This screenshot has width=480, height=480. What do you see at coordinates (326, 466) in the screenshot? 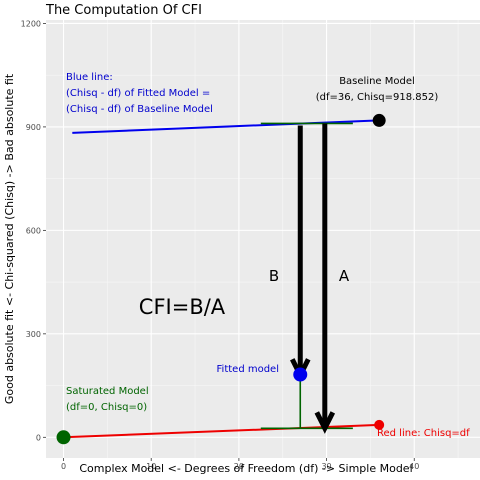
I see `x-tick-label: 30` at bounding box center [326, 466].